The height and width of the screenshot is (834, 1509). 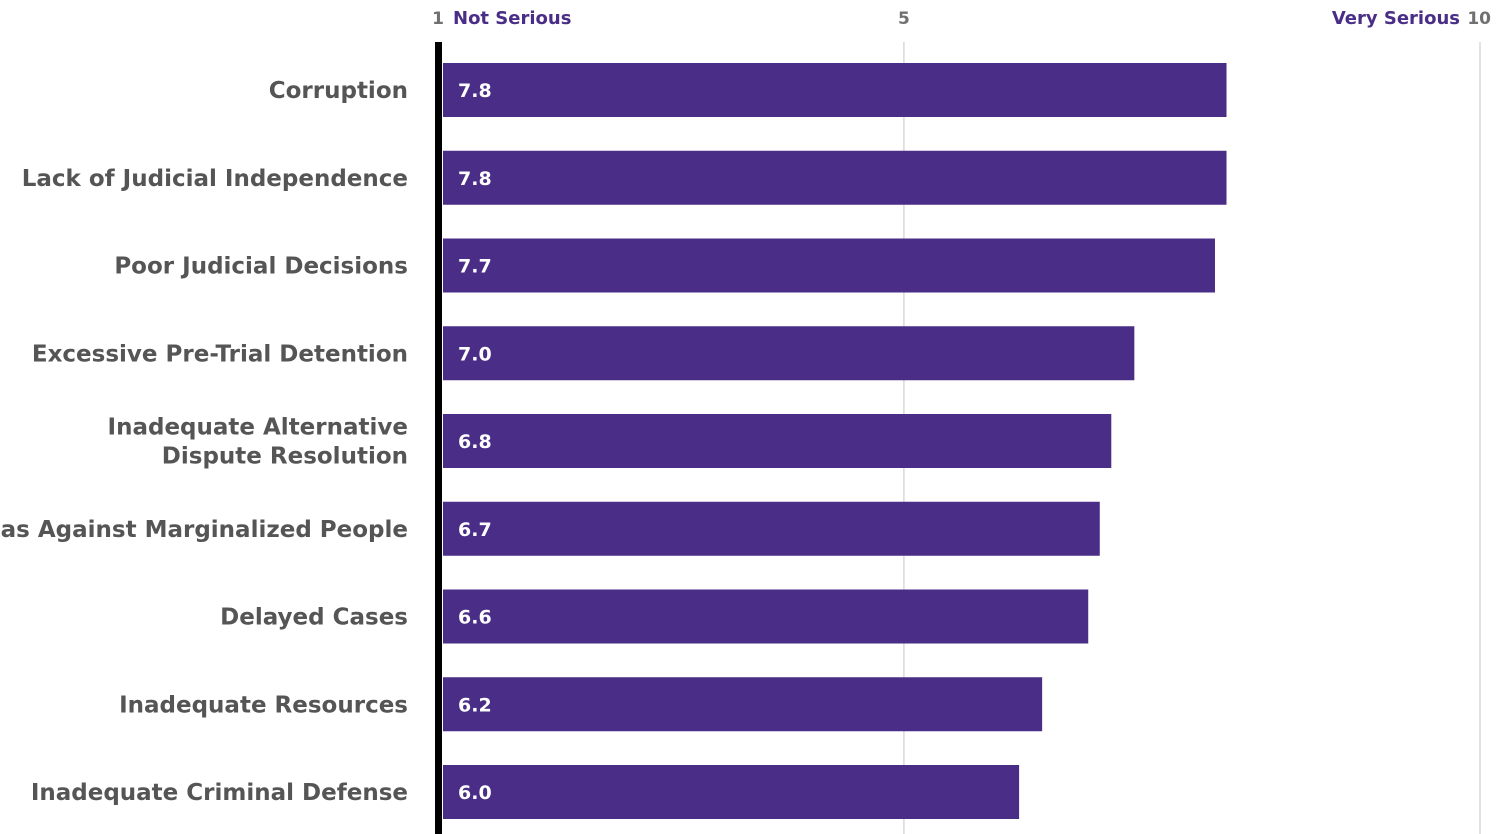 What do you see at coordinates (215, 179) in the screenshot?
I see `category-label-2: Lack of Judicial Independence` at bounding box center [215, 179].